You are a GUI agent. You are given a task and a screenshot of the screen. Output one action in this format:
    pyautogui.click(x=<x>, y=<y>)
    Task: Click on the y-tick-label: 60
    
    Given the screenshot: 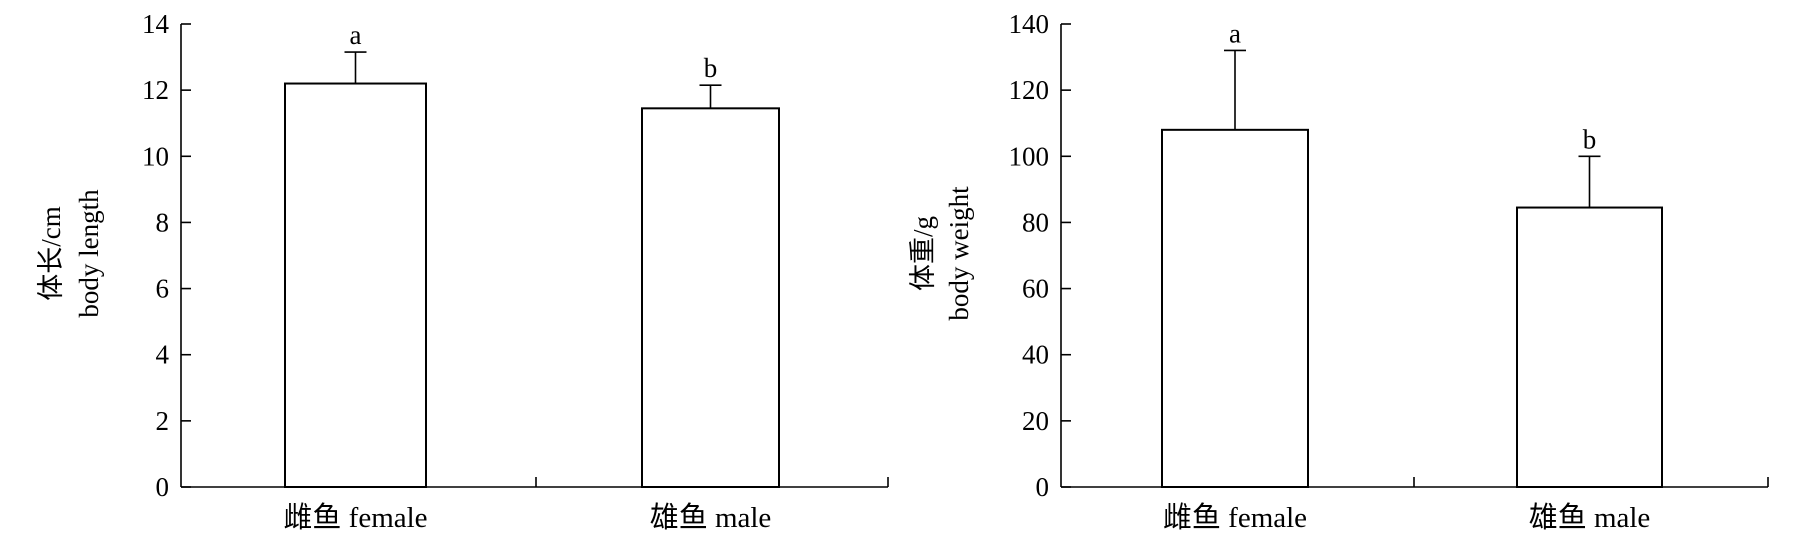 What is the action you would take?
    pyautogui.click(x=1035, y=289)
    